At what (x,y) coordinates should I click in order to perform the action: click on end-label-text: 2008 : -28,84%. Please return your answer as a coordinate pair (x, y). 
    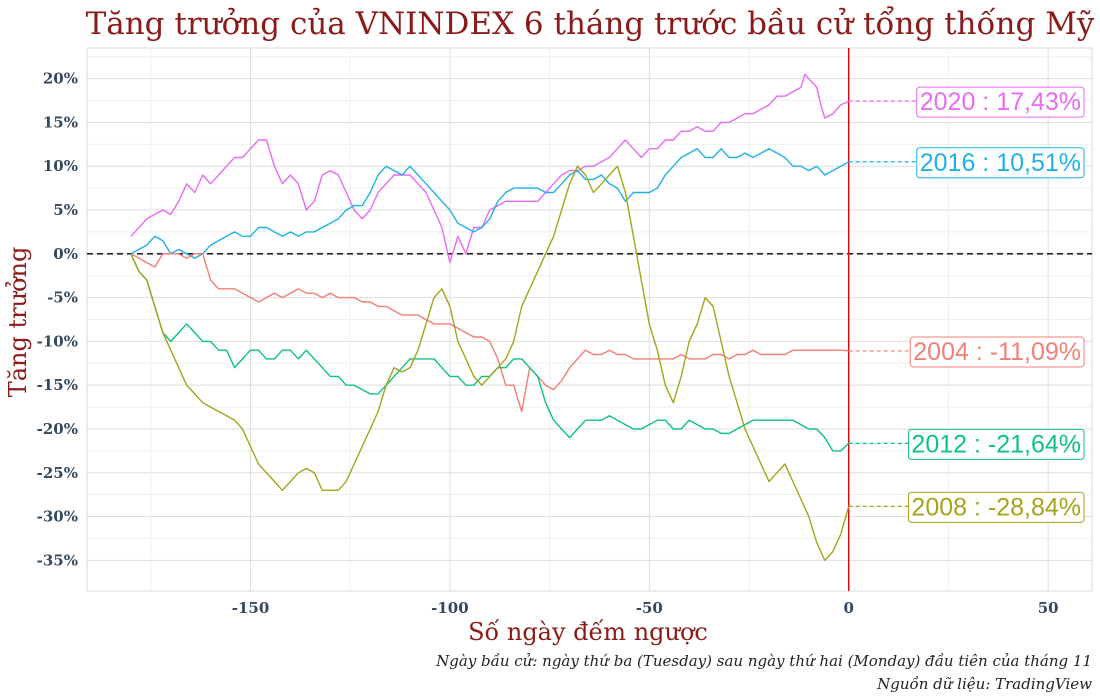
    Looking at the image, I should click on (996, 507).